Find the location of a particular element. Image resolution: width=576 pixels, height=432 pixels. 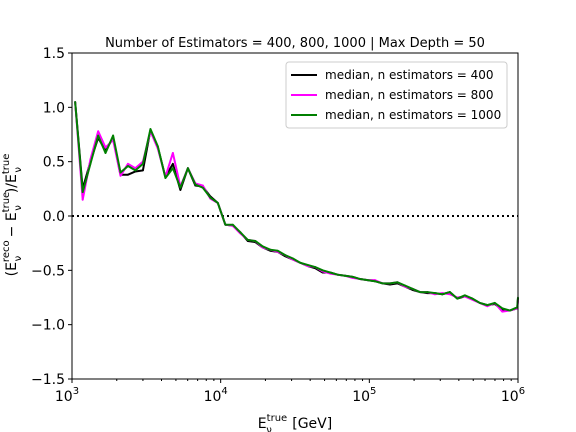

x-tick-label: 10⁴ is located at coordinates (216, 395).